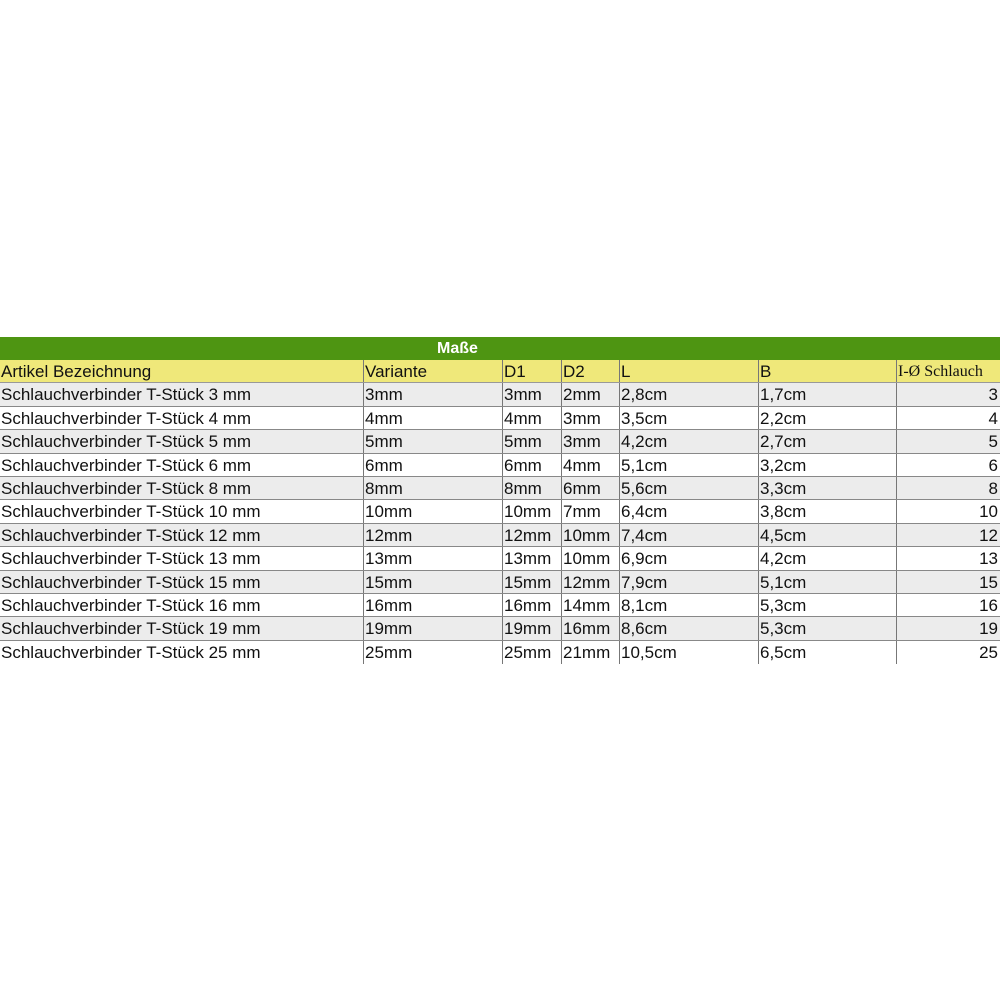 This screenshot has width=1000, height=1000. I want to click on cell-d1: 5mm, so click(532, 441).